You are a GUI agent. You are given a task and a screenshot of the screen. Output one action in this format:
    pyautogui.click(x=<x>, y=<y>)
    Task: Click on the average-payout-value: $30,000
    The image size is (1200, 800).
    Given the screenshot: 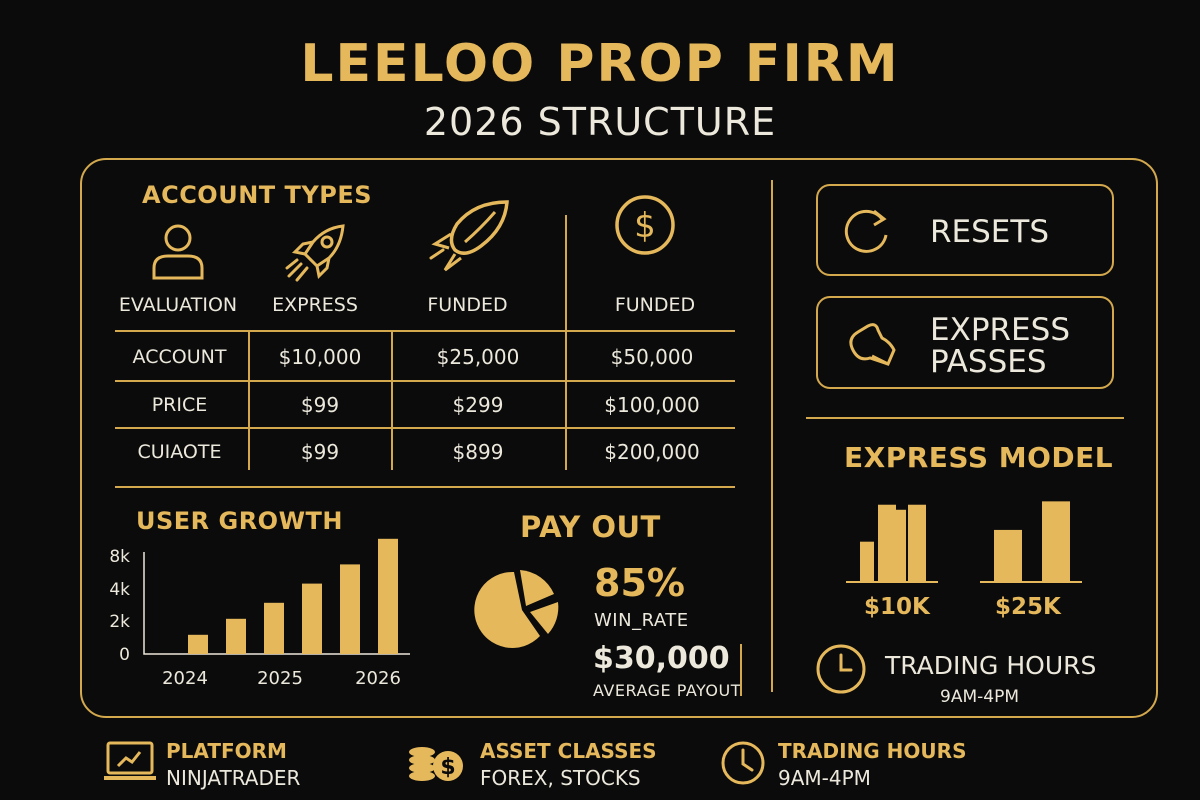 What is the action you would take?
    pyautogui.click(x=661, y=658)
    